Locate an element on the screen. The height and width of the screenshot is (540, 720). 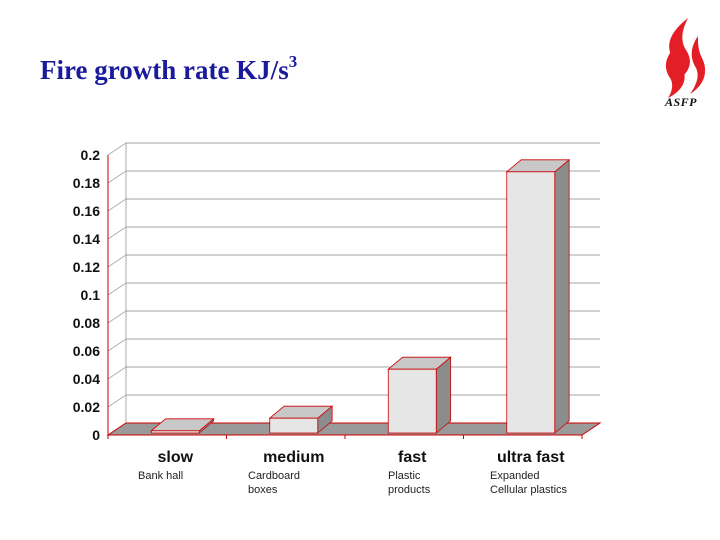
logo-text: ASFP is located at coordinates (680, 102).